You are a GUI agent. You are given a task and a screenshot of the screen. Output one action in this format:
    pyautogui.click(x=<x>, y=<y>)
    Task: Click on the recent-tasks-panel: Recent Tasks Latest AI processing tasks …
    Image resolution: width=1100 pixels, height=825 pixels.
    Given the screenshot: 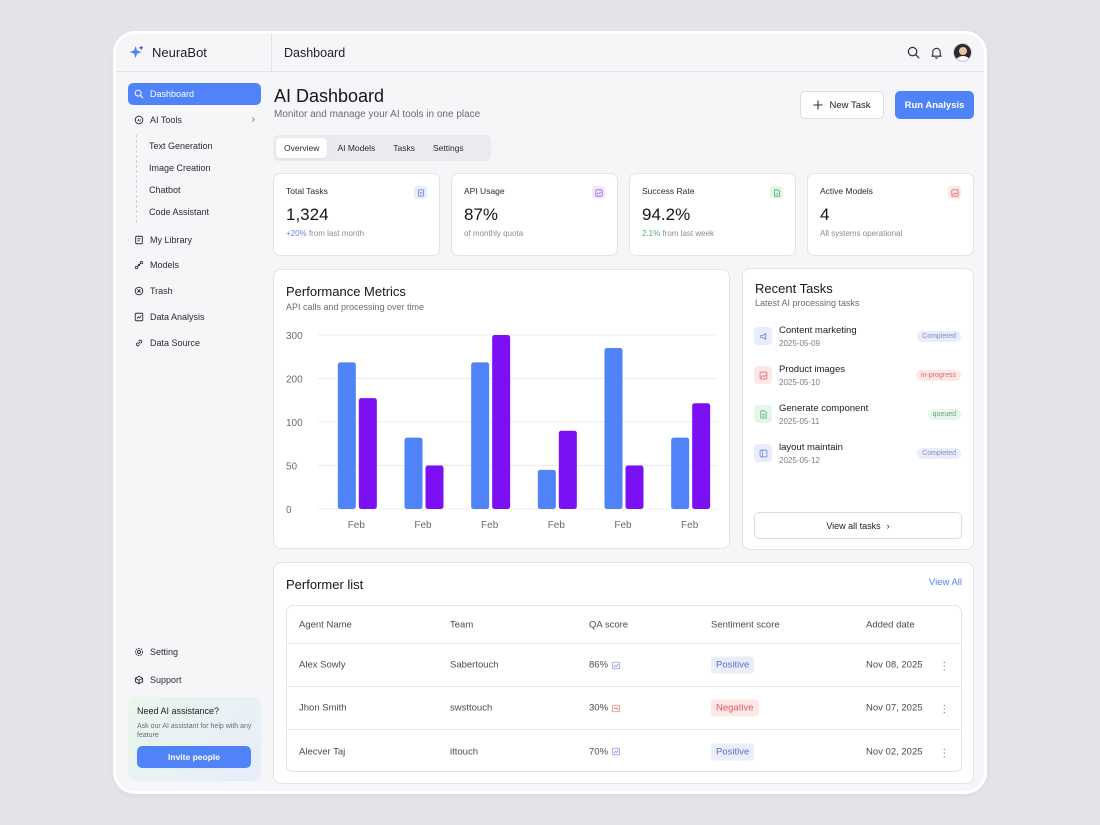 What is the action you would take?
    pyautogui.click(x=858, y=409)
    